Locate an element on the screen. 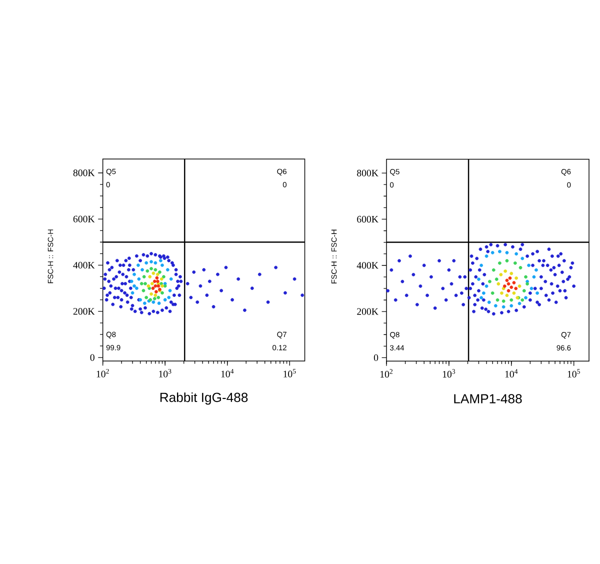  x-axis-title: LAMP1-488 is located at coordinates (488, 399).